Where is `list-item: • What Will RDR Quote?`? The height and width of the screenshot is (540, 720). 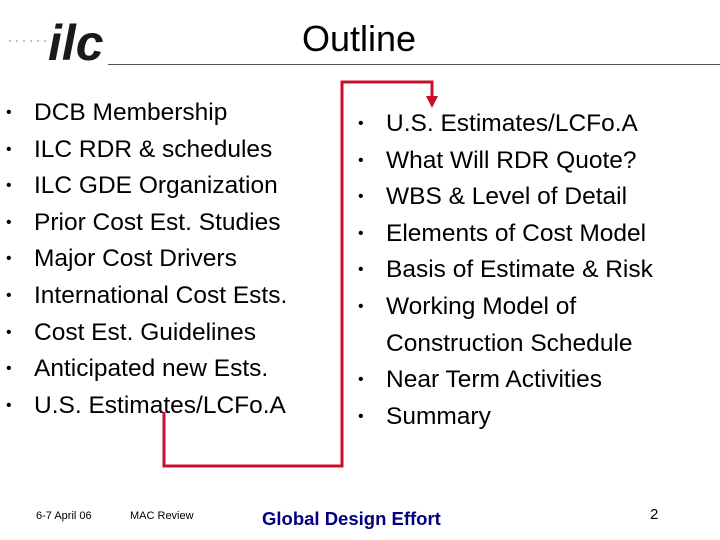 list-item: • What Will RDR Quote? is located at coordinates (497, 160).